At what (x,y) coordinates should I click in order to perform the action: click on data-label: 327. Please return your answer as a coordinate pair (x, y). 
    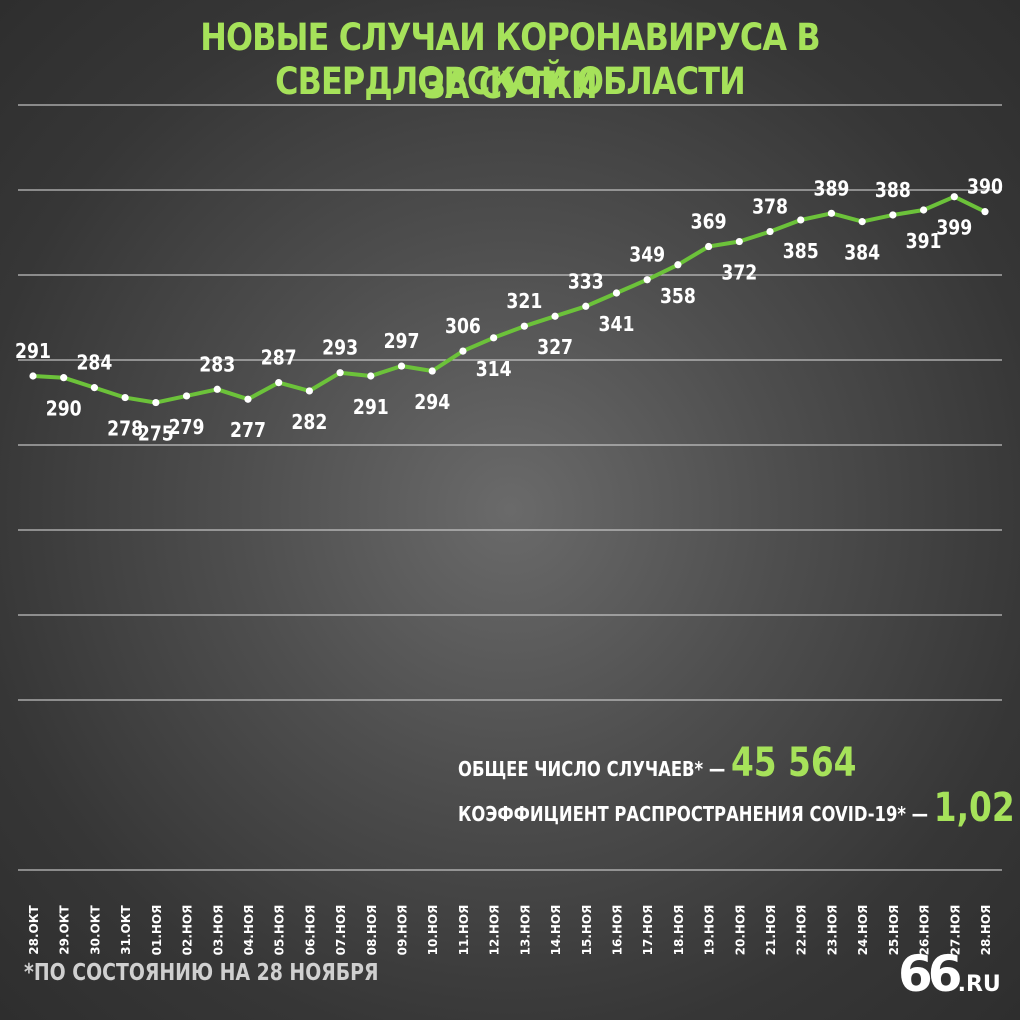
    Looking at the image, I should click on (555, 348).